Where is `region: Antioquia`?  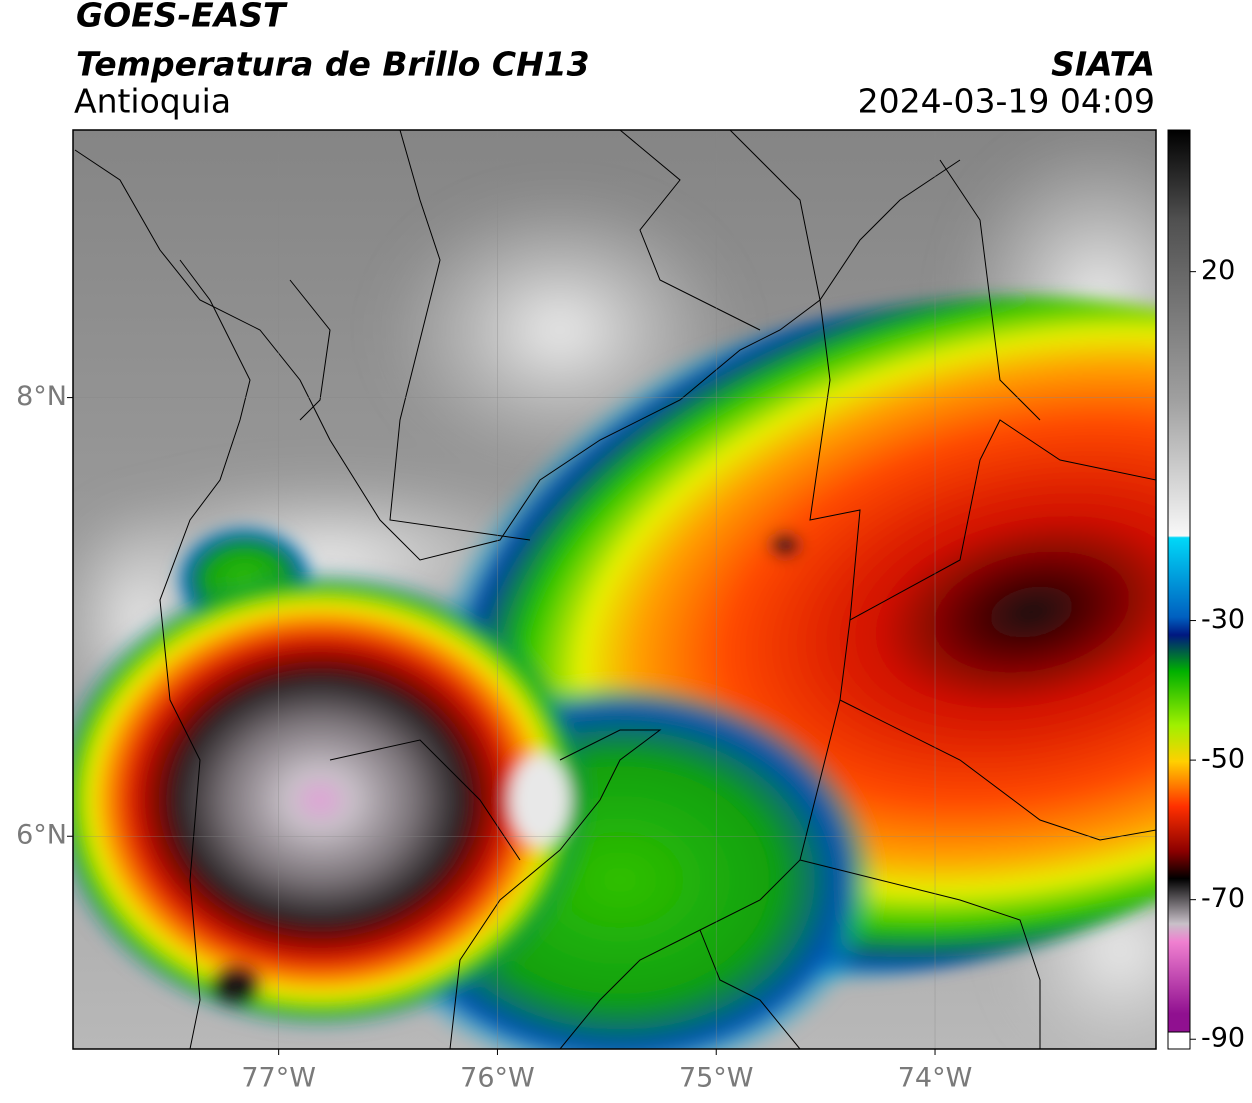 region: Antioquia is located at coordinates (152, 101).